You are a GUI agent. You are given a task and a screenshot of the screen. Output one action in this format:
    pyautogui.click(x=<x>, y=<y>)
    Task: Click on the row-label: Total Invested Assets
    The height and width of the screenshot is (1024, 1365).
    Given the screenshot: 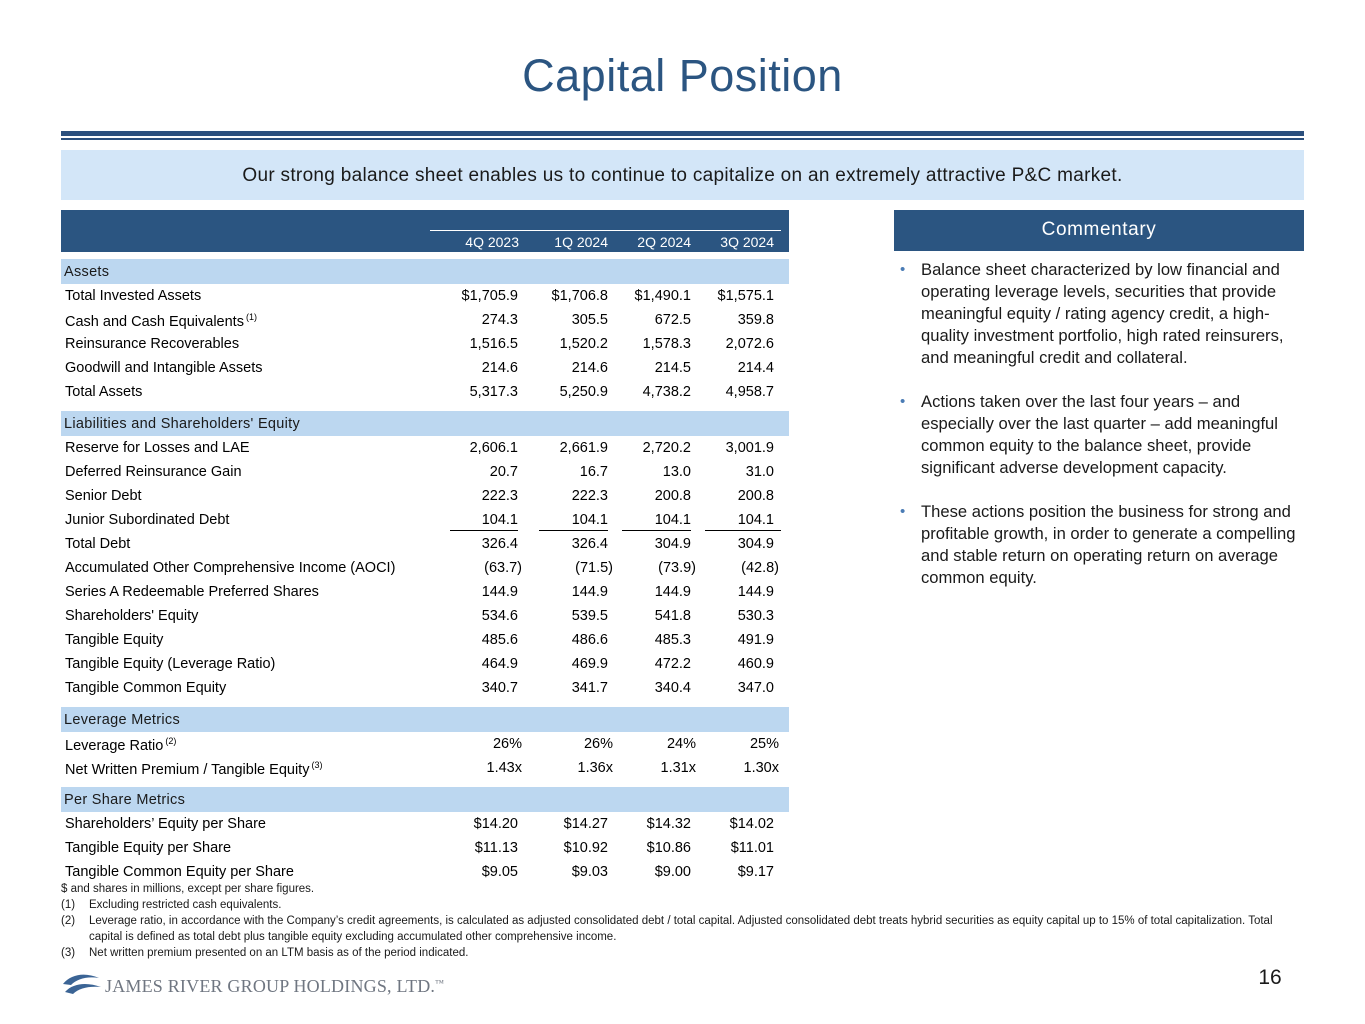 What is the action you would take?
    pyautogui.click(x=133, y=296)
    